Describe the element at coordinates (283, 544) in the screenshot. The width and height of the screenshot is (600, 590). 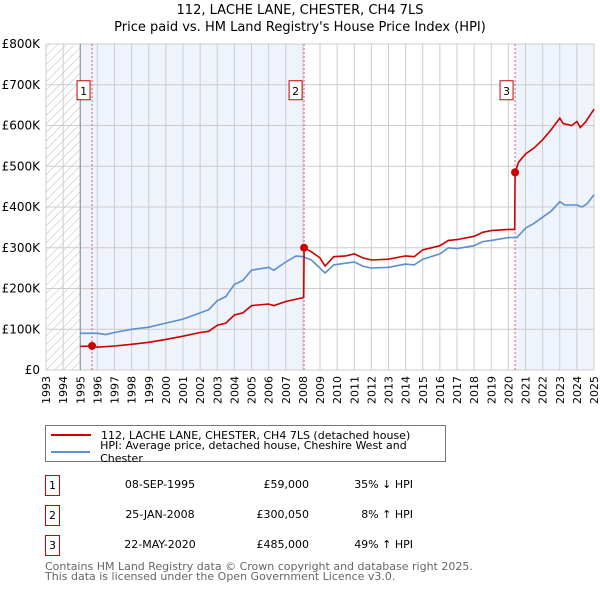
I see `sale-price: £485,000` at that location.